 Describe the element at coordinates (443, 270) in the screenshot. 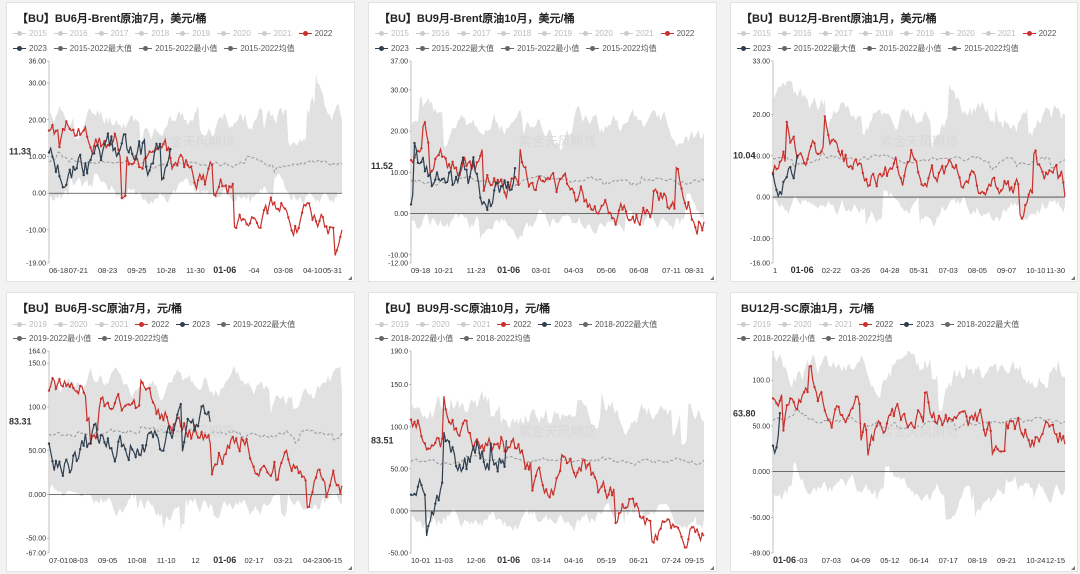

I see `x-tick-label: 10-21` at that location.